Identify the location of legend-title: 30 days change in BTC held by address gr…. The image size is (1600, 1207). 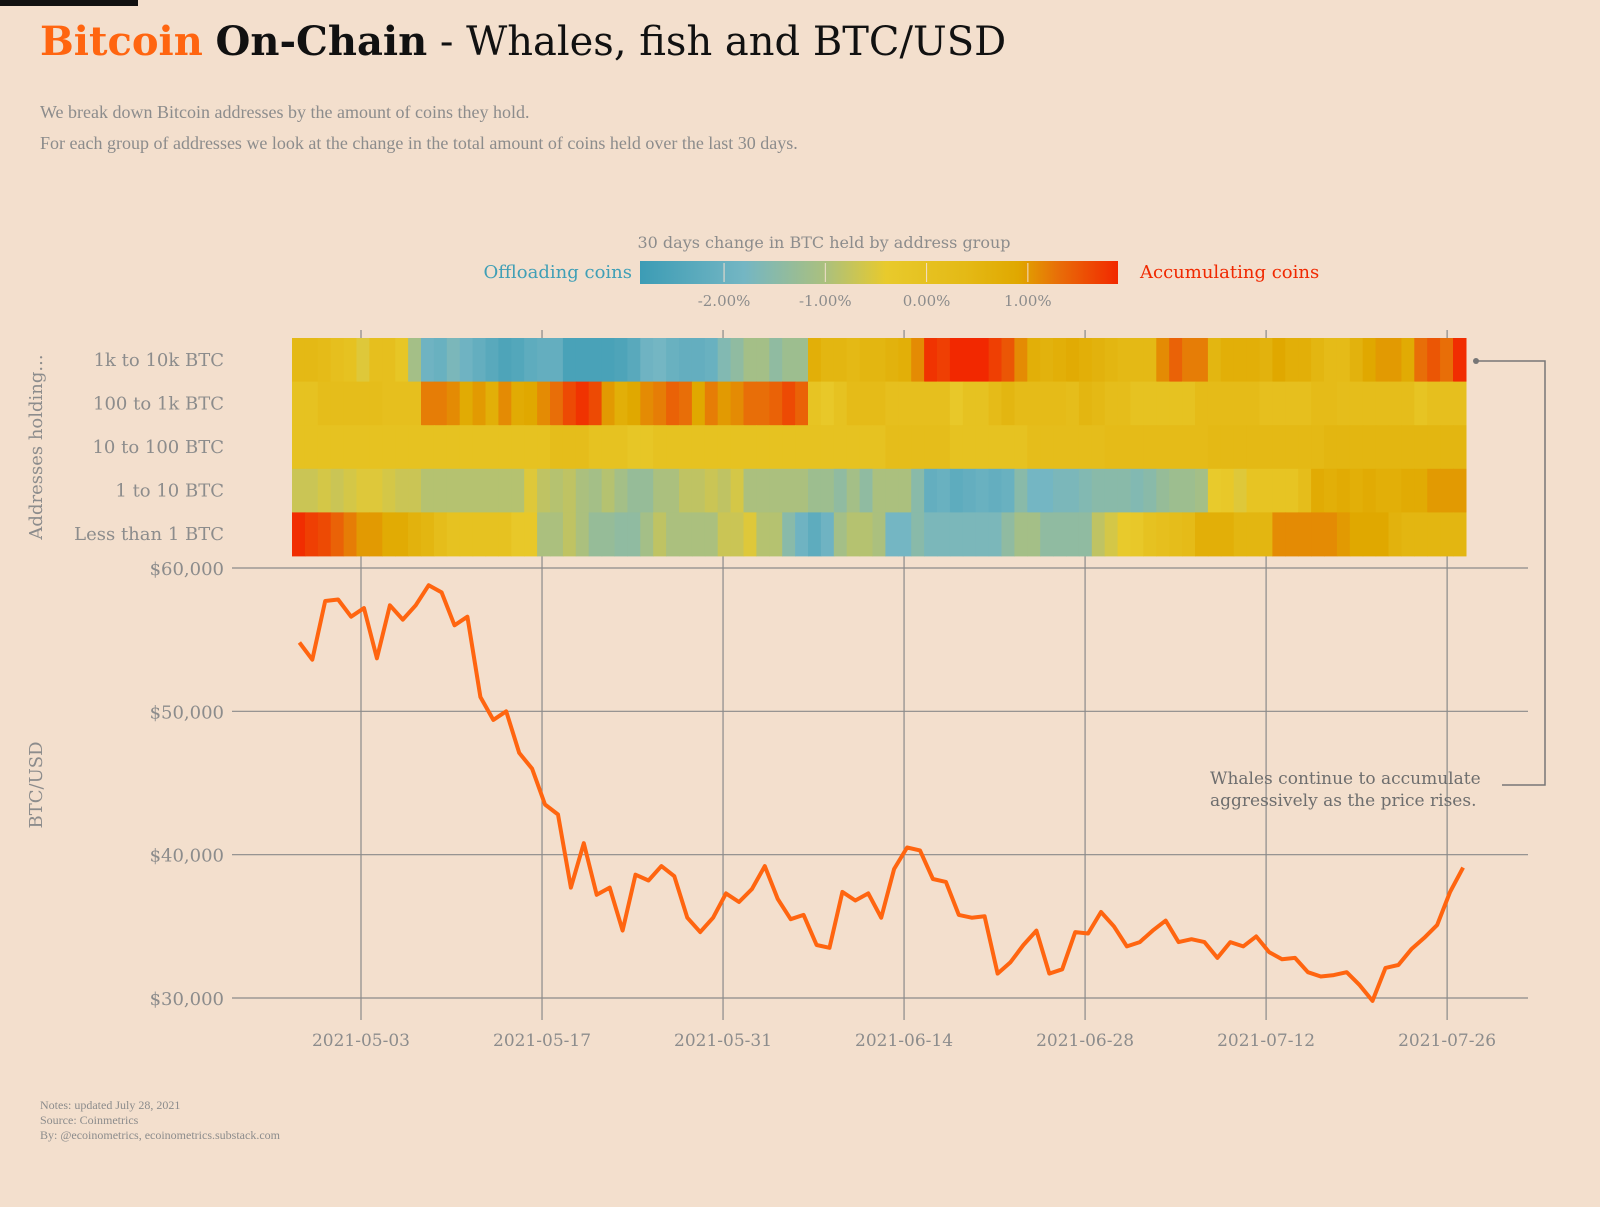
(823, 242).